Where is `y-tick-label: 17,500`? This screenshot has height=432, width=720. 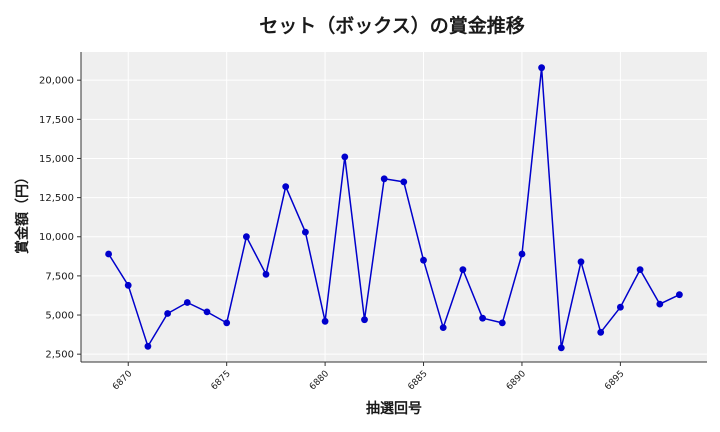 y-tick-label: 17,500 is located at coordinates (56, 120).